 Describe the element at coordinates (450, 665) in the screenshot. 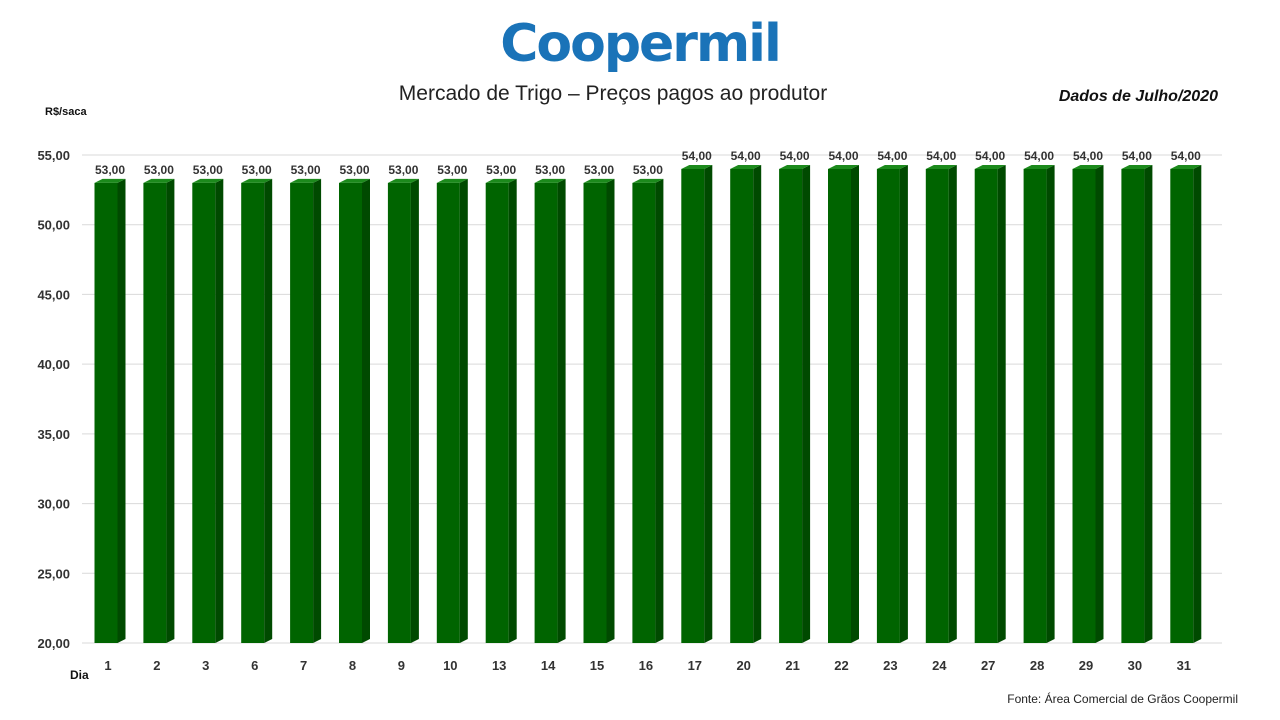

I see `x-tick-label: 10` at that location.